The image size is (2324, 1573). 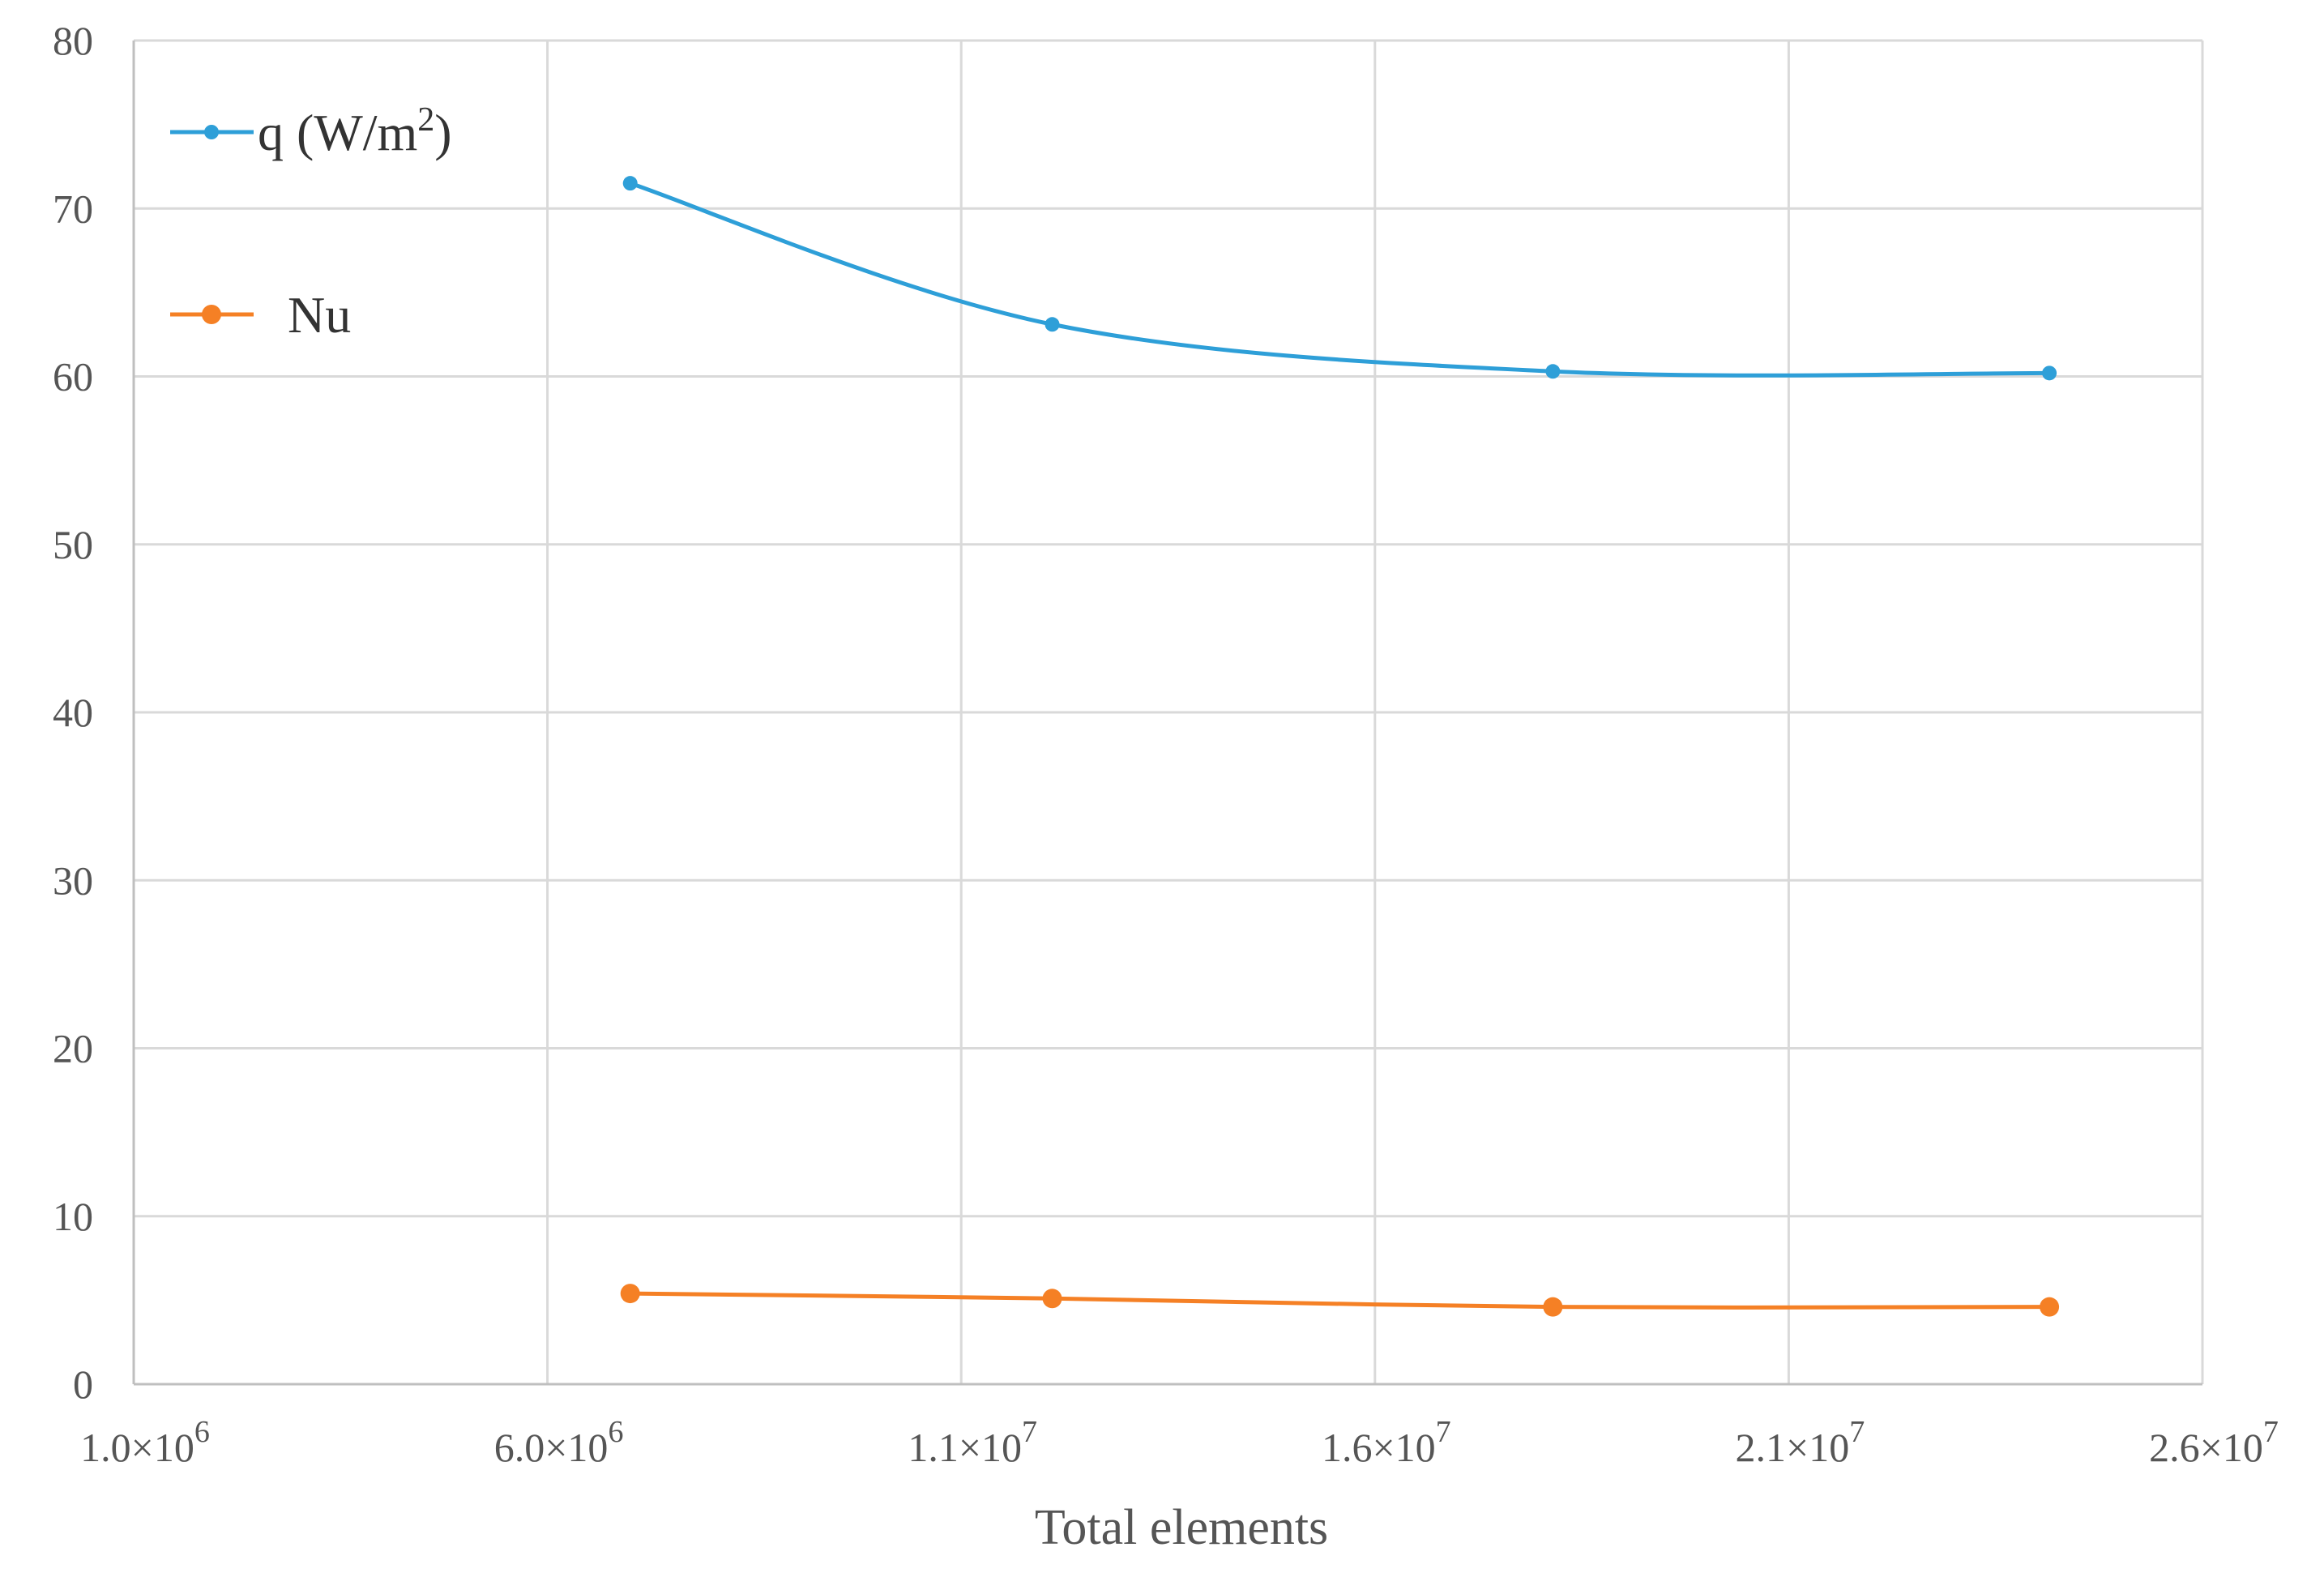 I want to click on legend-label: q (W/m2), so click(x=355, y=131).